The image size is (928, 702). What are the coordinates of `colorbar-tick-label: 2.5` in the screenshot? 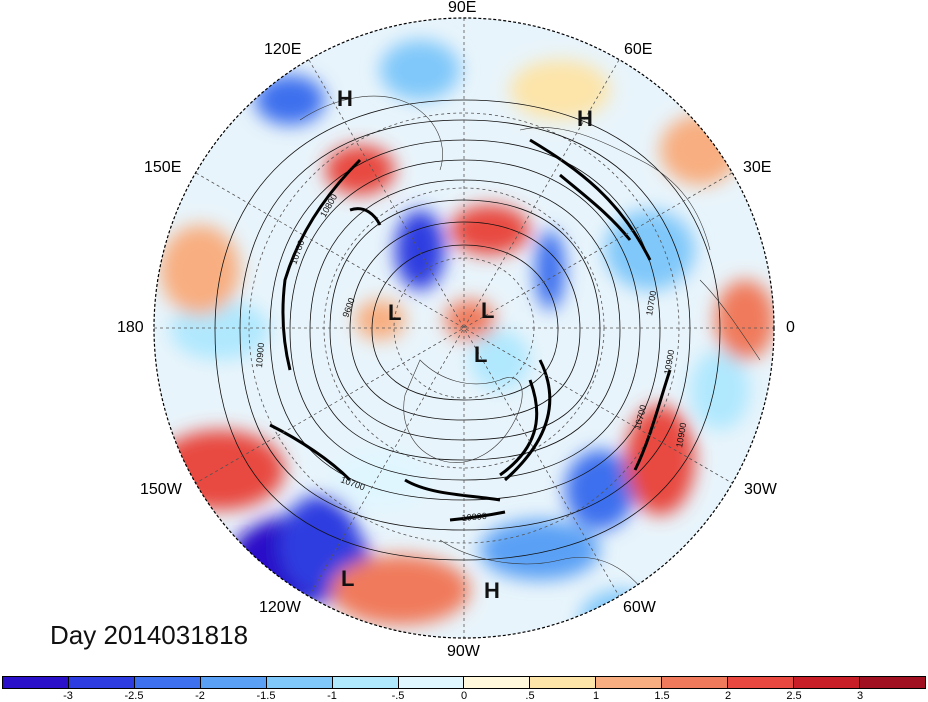 It's located at (794, 696).